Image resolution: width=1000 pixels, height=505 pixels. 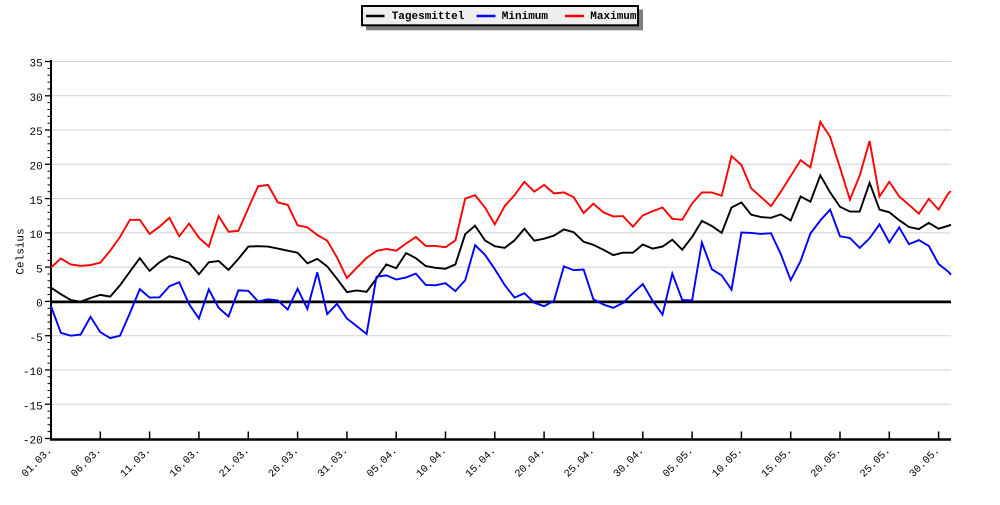 What do you see at coordinates (525, 17) in the screenshot?
I see `svg-text: Minimum` at bounding box center [525, 17].